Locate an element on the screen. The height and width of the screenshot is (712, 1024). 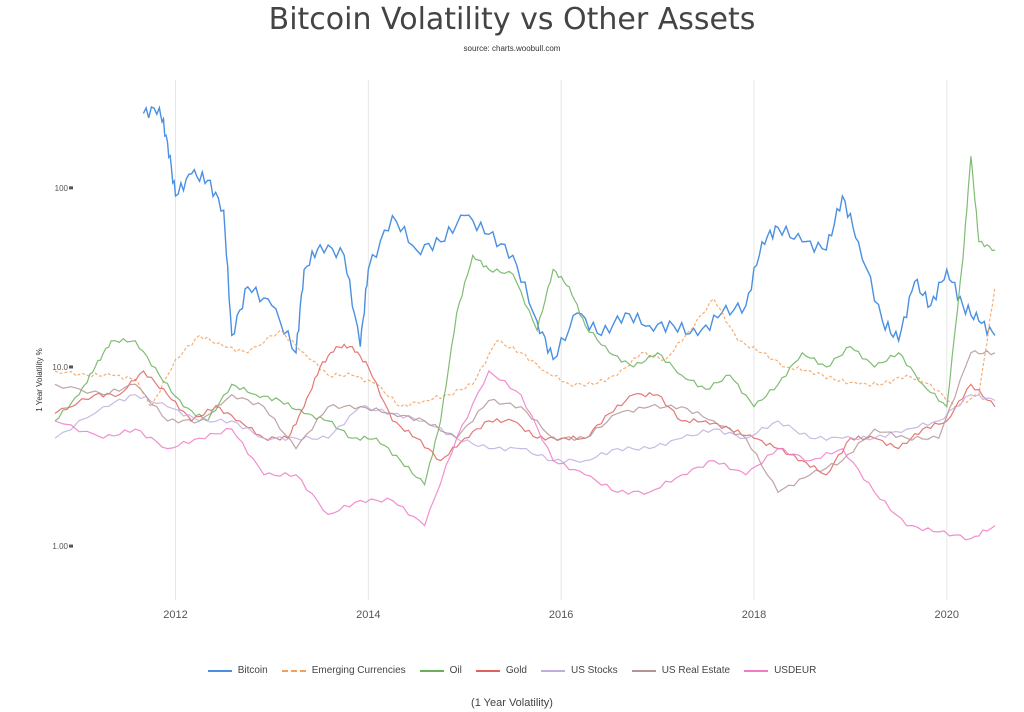
legend-item-bitcoin: Bitcoin is located at coordinates (237, 670).